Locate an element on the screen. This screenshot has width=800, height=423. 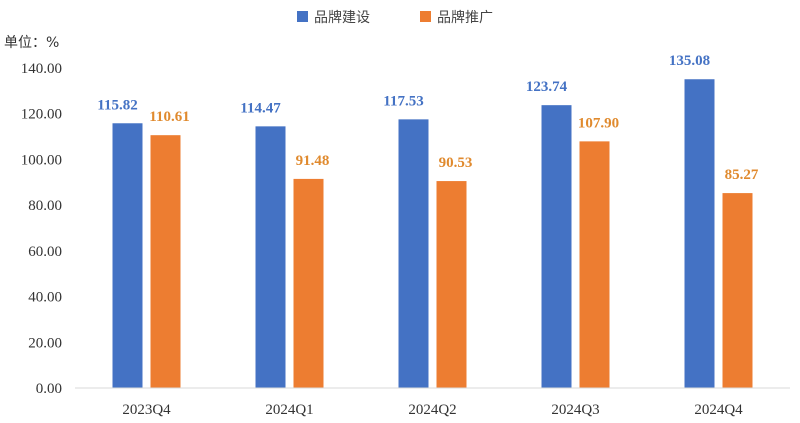
unit-label: 单位：% is located at coordinates (31, 43).